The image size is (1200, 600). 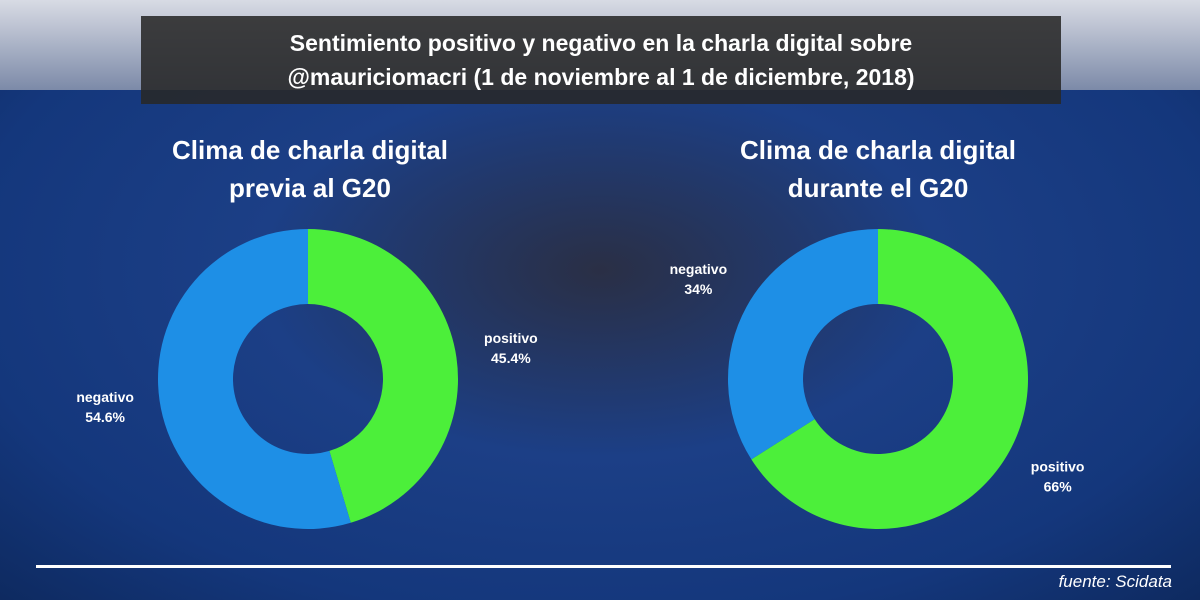 I want to click on divider, so click(x=603, y=566).